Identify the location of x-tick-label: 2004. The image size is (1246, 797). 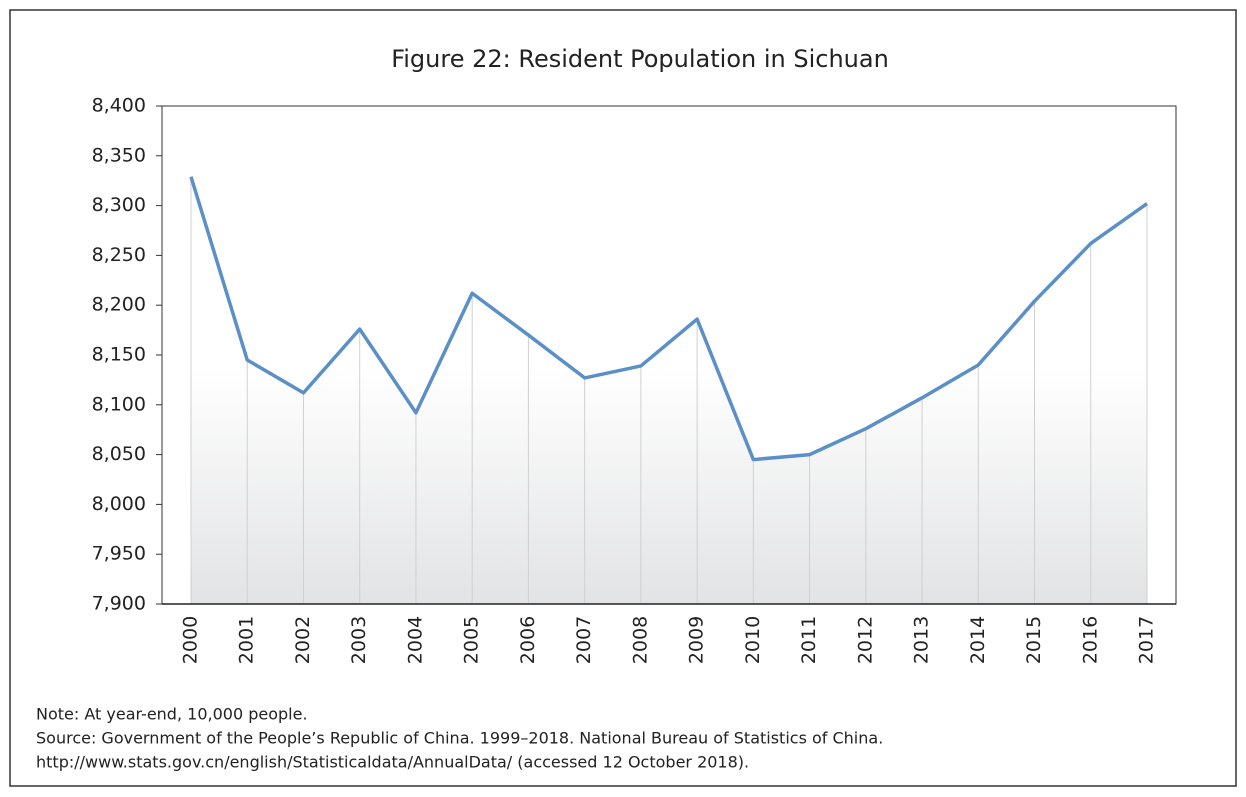
(415, 640).